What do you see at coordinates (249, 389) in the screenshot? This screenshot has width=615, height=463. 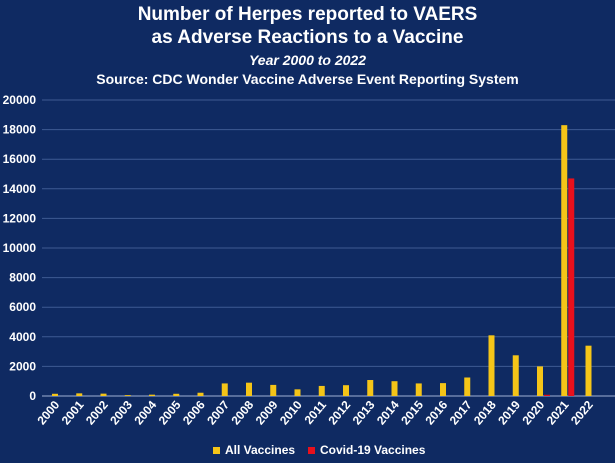 I see `bar-all-2008` at bounding box center [249, 389].